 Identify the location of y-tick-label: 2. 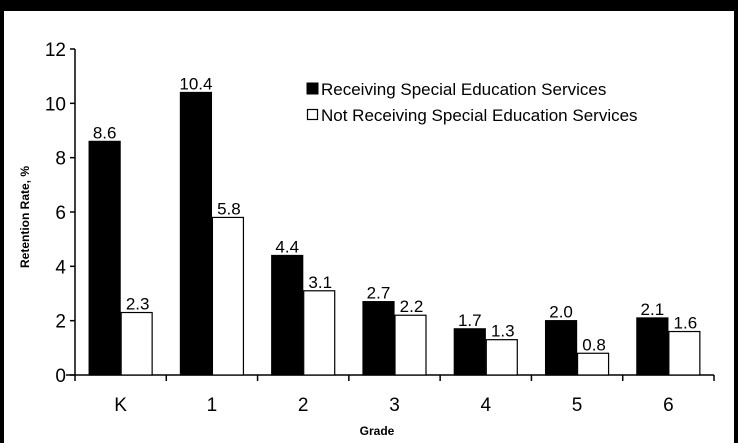
(60, 322).